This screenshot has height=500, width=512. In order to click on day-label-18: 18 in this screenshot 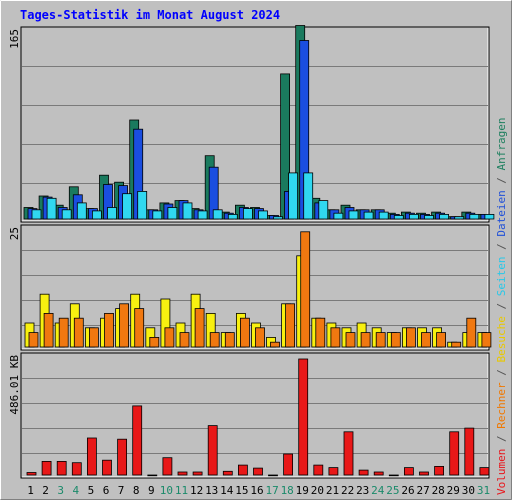, I will do `click(287, 490)`.